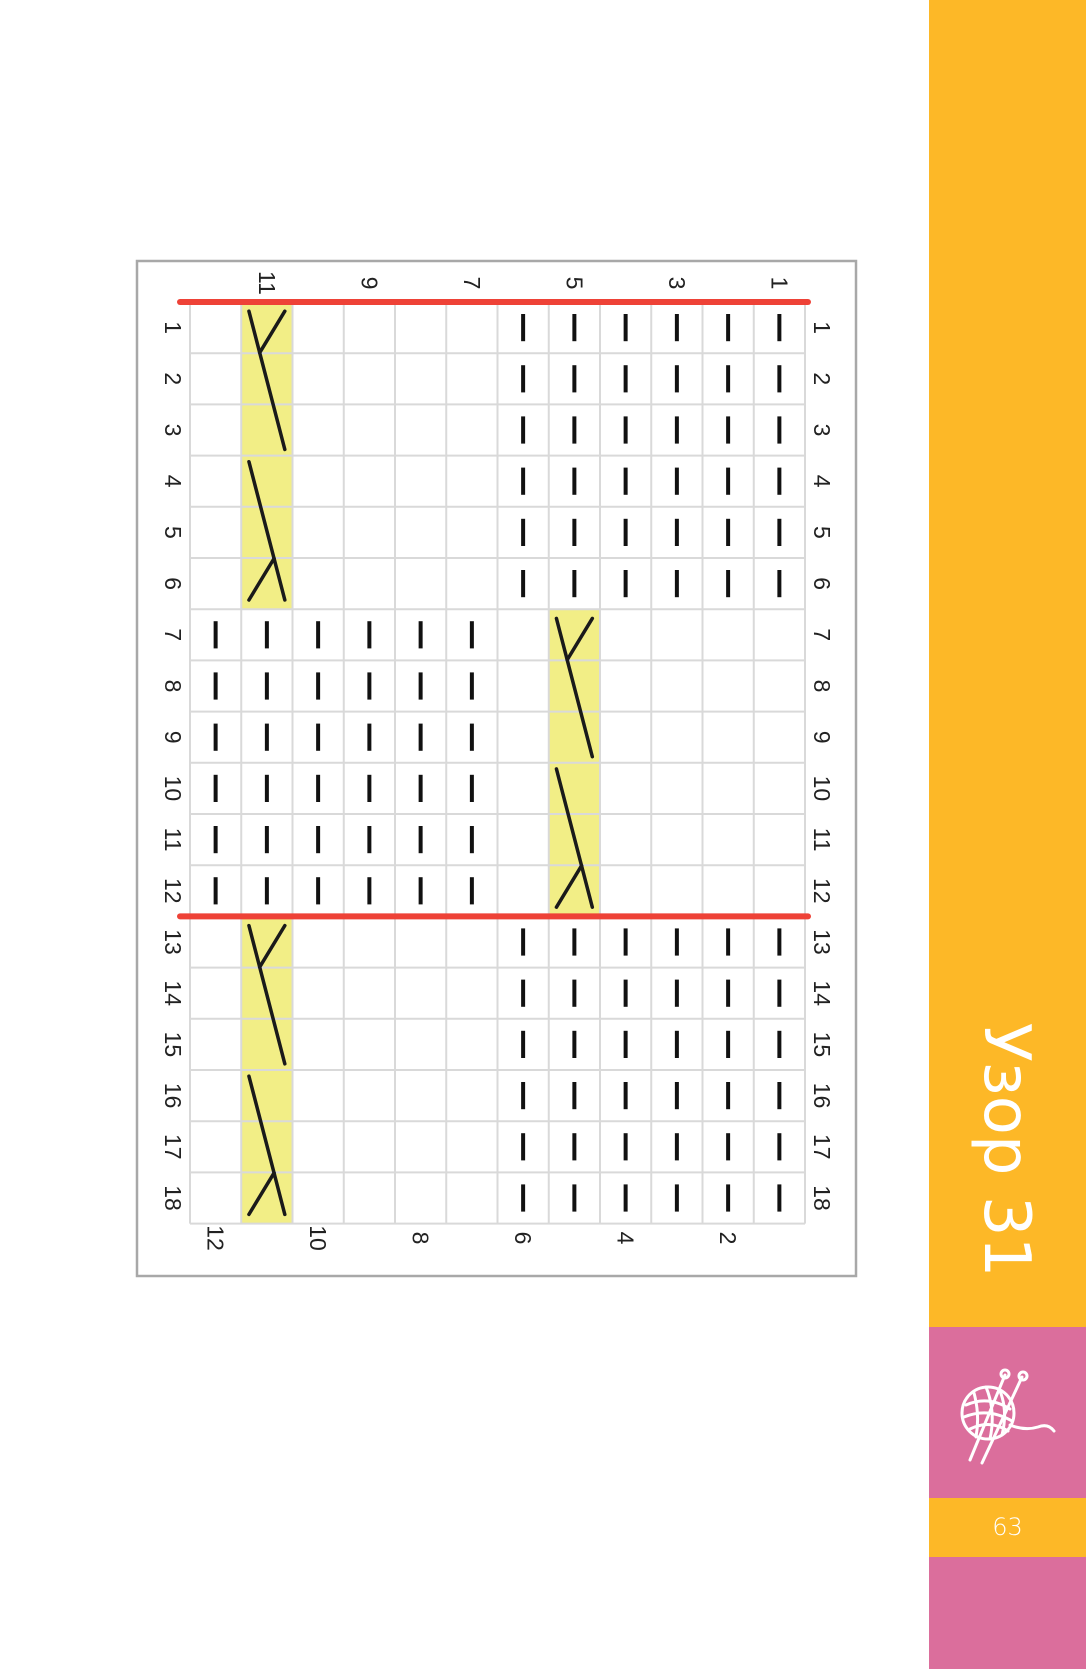 The width and height of the screenshot is (1086, 1669). I want to click on row-label-right: 17, so click(822, 1147).